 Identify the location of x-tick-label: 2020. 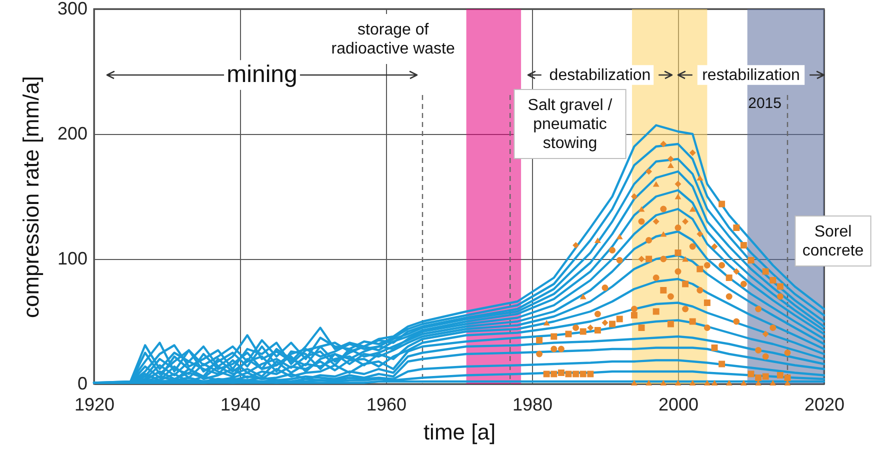
(824, 404).